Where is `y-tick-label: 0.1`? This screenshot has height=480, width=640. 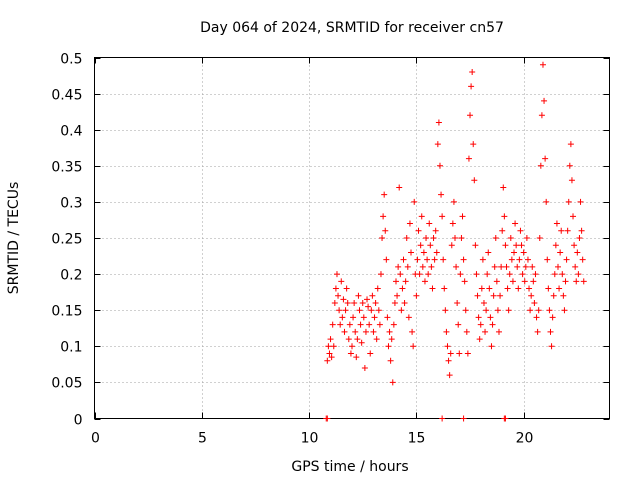
y-tick-label: 0.1 is located at coordinates (71, 348).